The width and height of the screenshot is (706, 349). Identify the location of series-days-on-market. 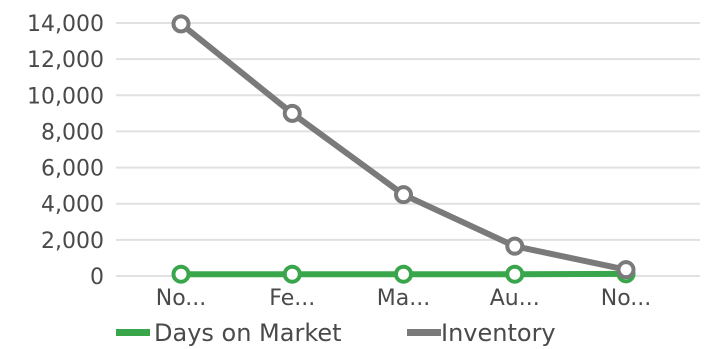
(403, 274).